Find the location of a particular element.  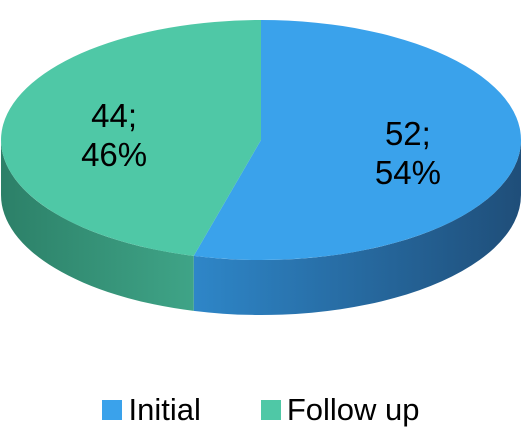

data-label-value-follow-up: 44; is located at coordinates (114, 115).